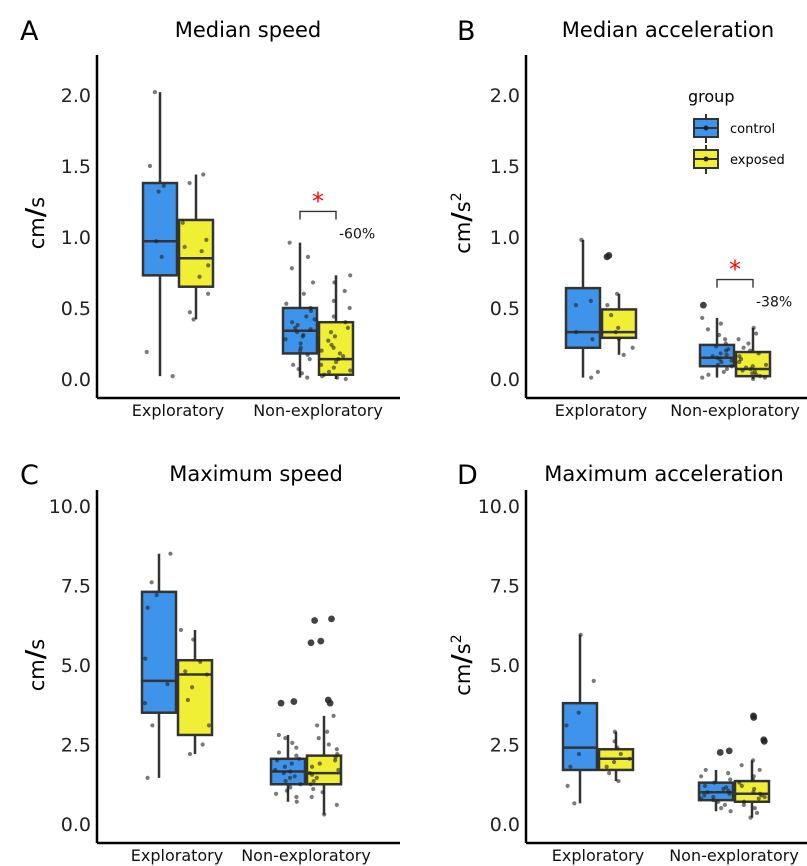  What do you see at coordinates (716, 780) in the screenshot?
I see `box-control-non-exploratory` at bounding box center [716, 780].